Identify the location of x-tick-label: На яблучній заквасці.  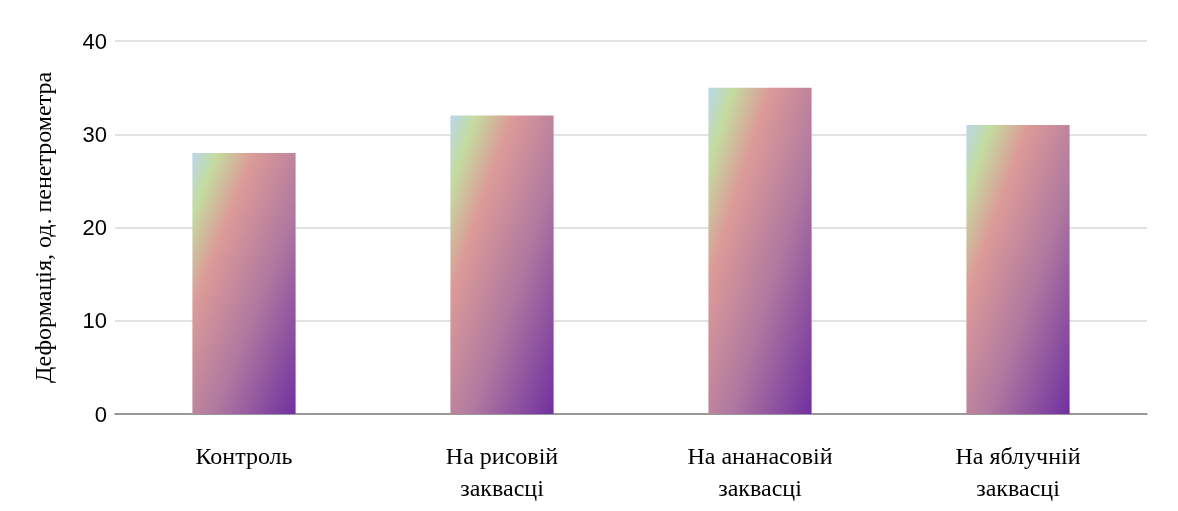
(1018, 472).